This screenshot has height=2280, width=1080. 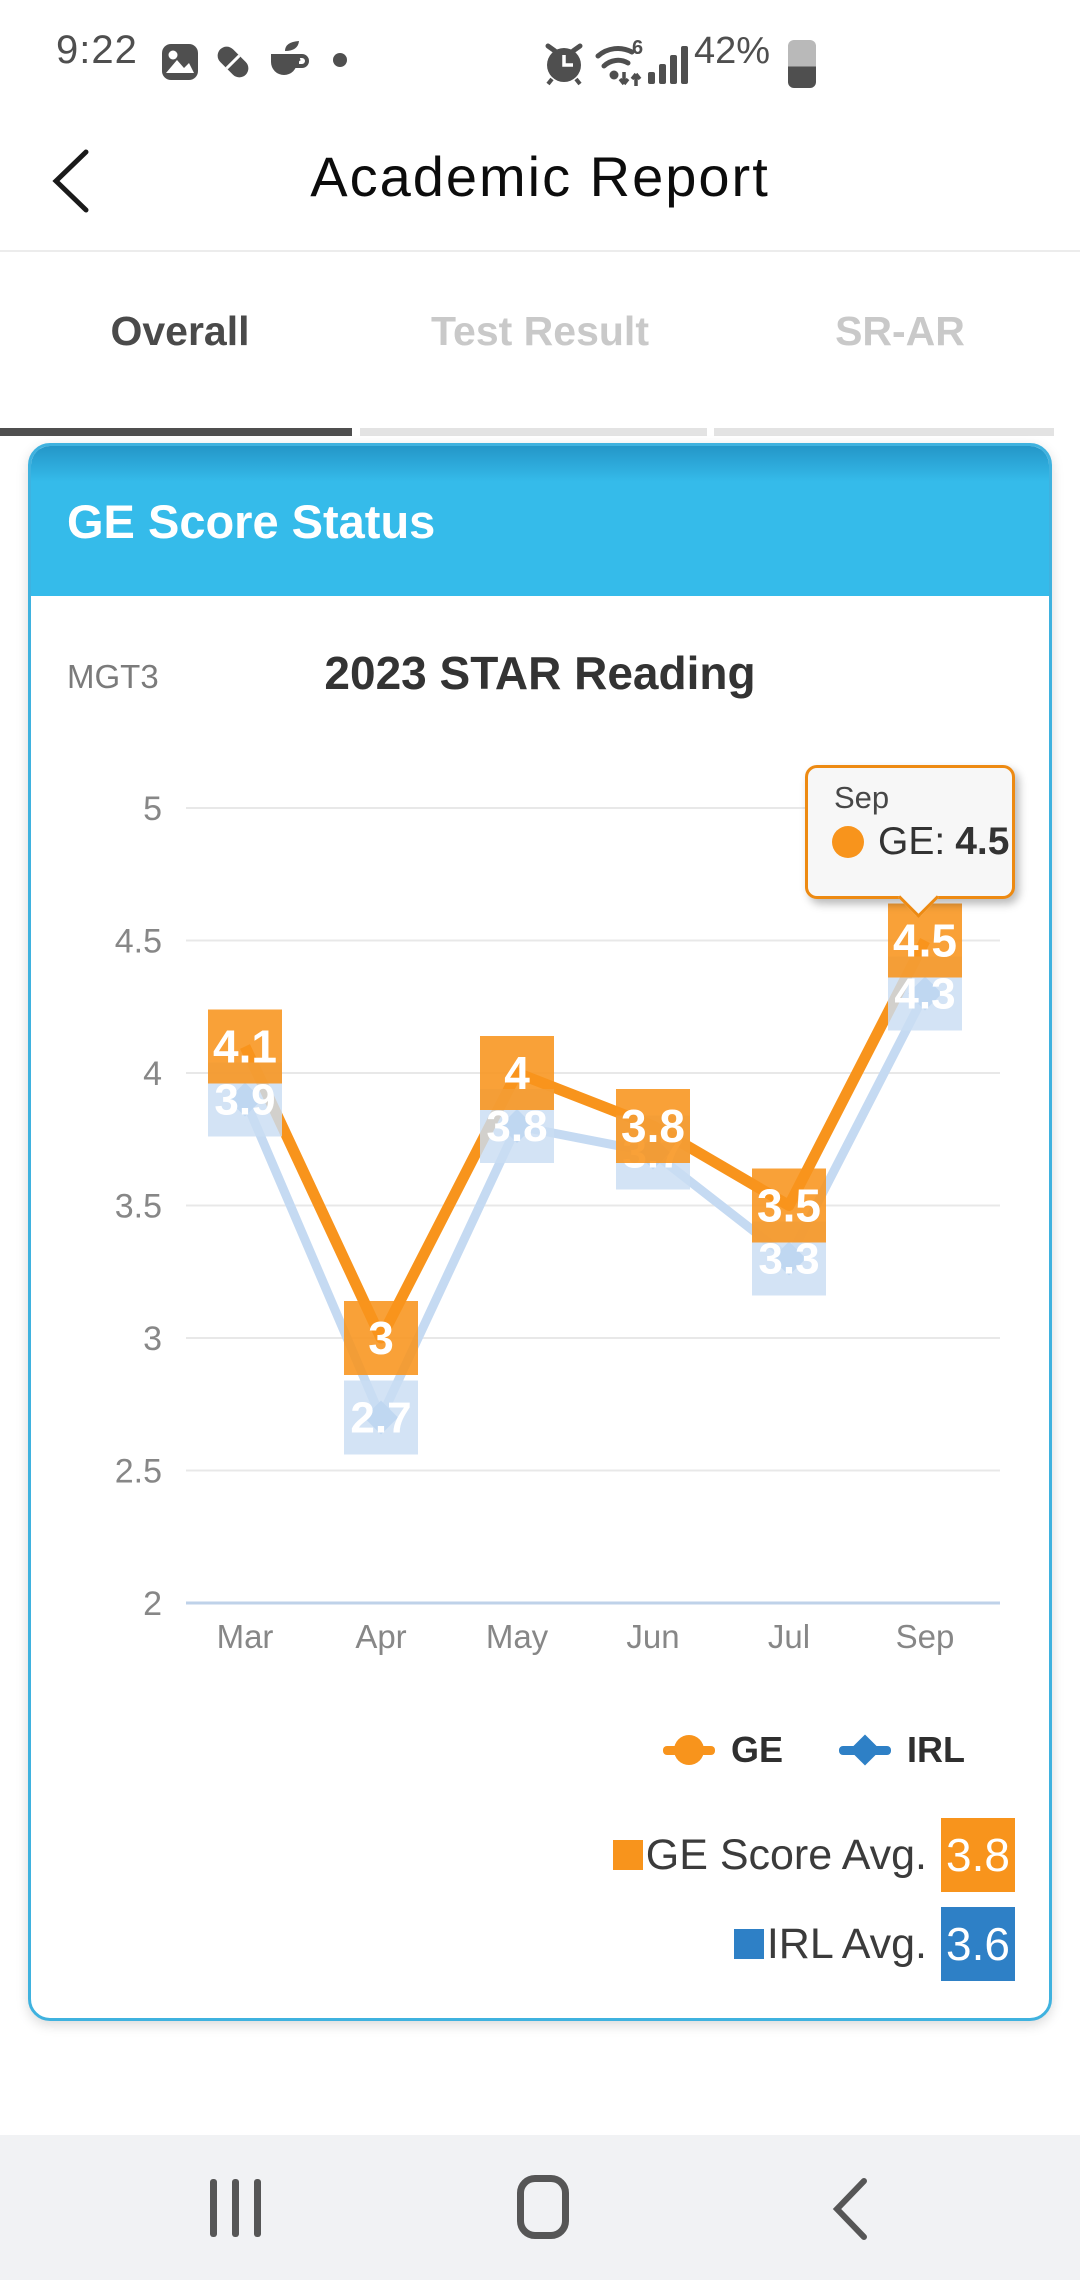 What do you see at coordinates (627, 1855) in the screenshot?
I see `ge-swatch-icon` at bounding box center [627, 1855].